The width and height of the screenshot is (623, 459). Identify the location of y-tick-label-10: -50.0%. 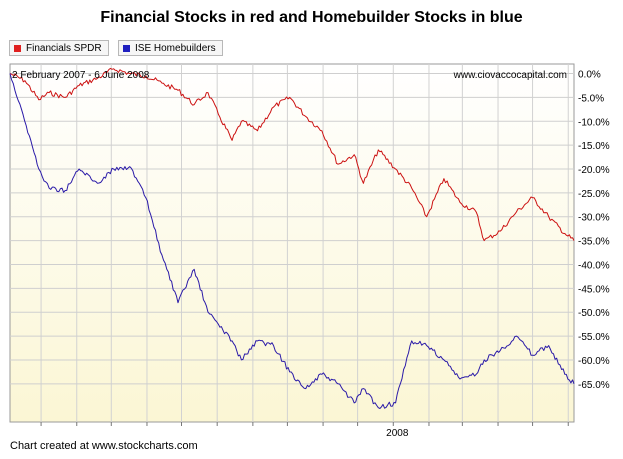
(594, 313).